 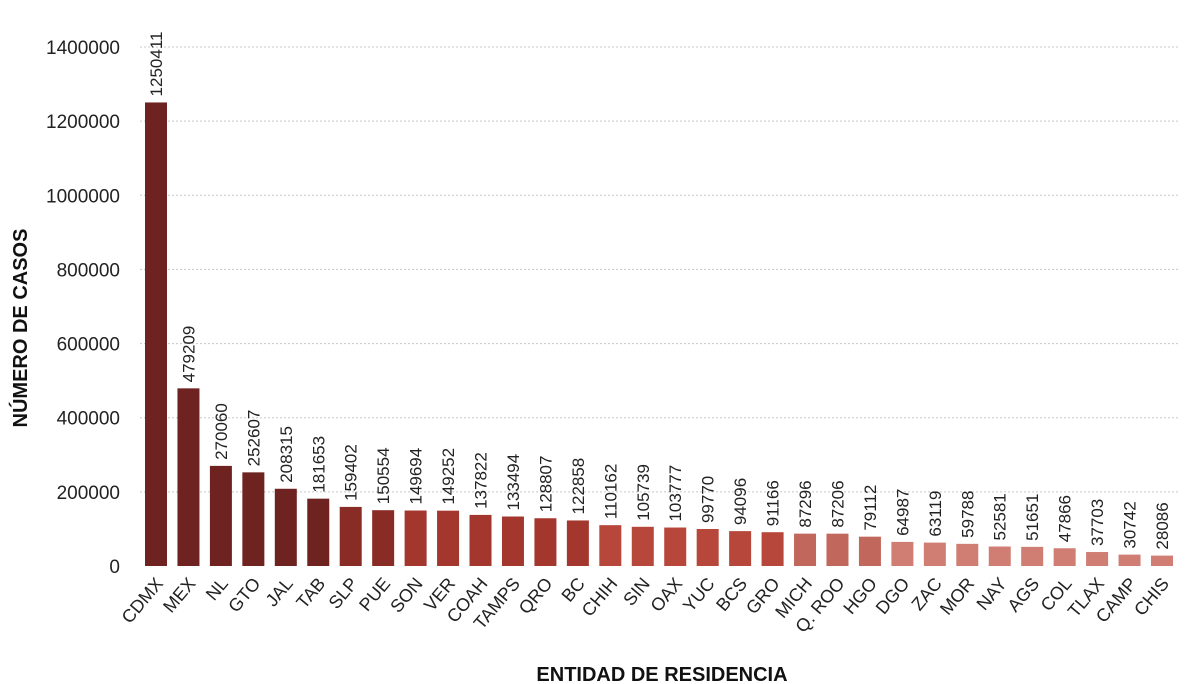 I want to click on category-label: SON, so click(x=406, y=595).